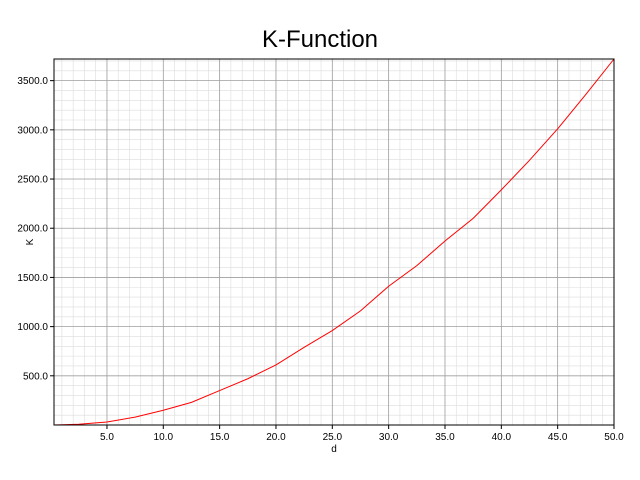 This screenshot has width=640, height=480. What do you see at coordinates (220, 437) in the screenshot?
I see `x-tick-label: 15.0` at bounding box center [220, 437].